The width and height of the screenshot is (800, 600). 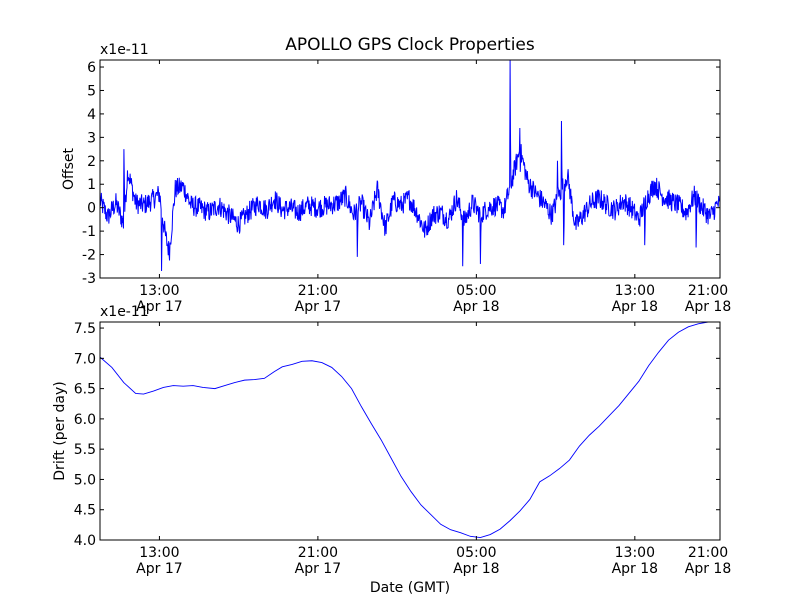 I want to click on y-tick-label: 6.0, so click(x=85, y=420).